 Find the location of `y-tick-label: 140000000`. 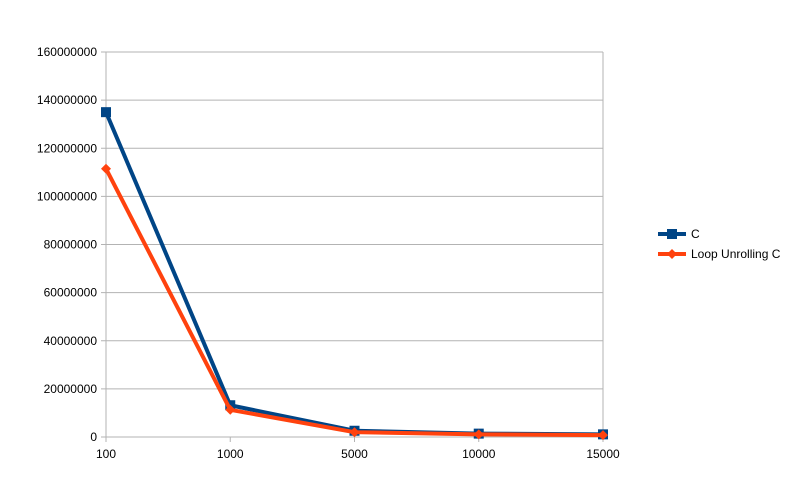

y-tick-label: 140000000 is located at coordinates (67, 100).